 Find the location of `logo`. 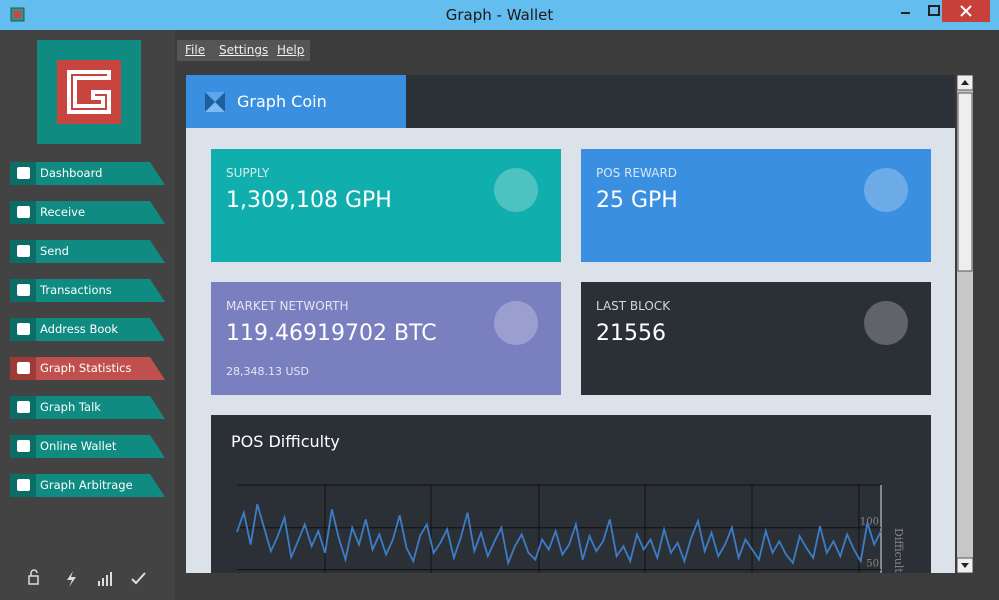

logo is located at coordinates (89, 92).